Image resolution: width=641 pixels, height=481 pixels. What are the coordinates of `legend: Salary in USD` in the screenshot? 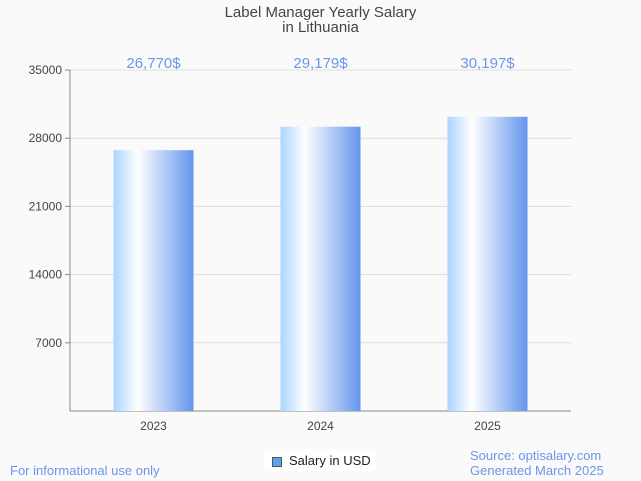 It's located at (320, 460).